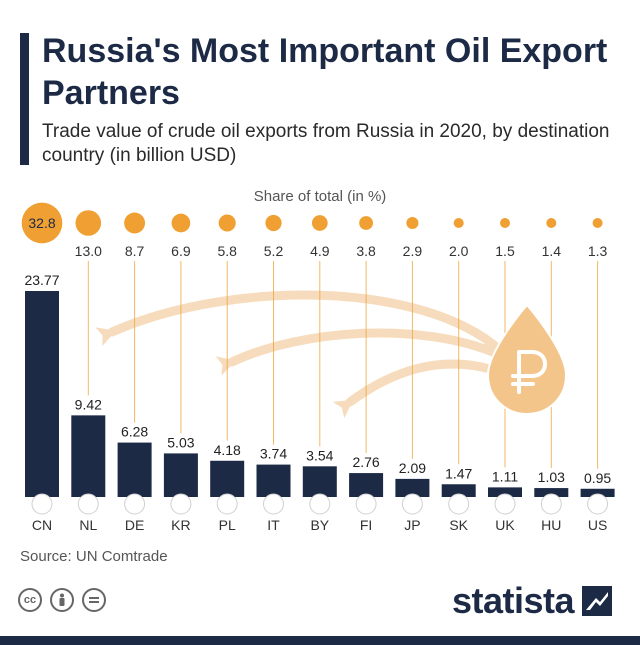 The image size is (640, 645). Describe the element at coordinates (273, 504) in the screenshot. I see `flag-it-icon` at that location.